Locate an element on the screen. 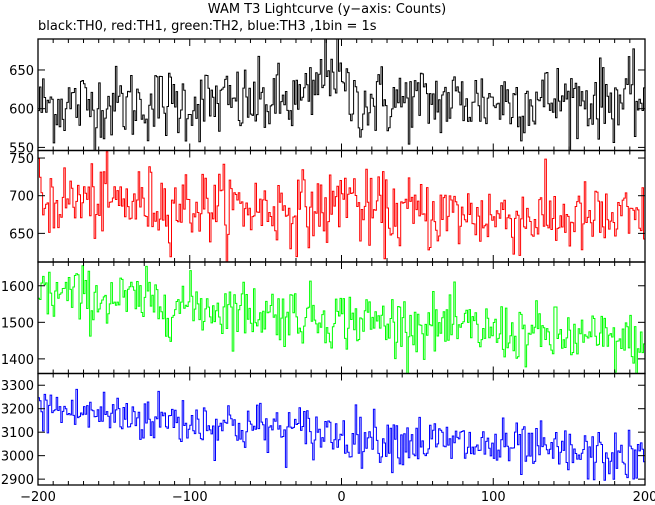 Image resolution: width=655 pixels, height=505 pixels. y-tick-label: 1400 is located at coordinates (17, 360).